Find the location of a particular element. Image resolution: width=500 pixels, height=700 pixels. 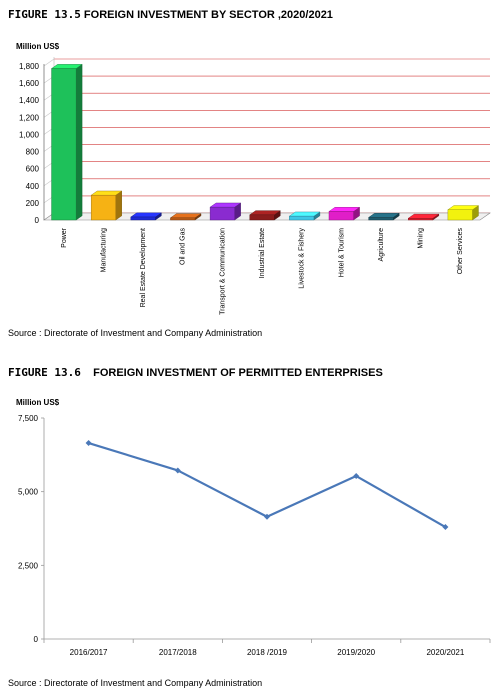

figure-13-5-heading: FOREIGN INVESTMENT BY SECTOR ,2020/2021 is located at coordinates (208, 15).